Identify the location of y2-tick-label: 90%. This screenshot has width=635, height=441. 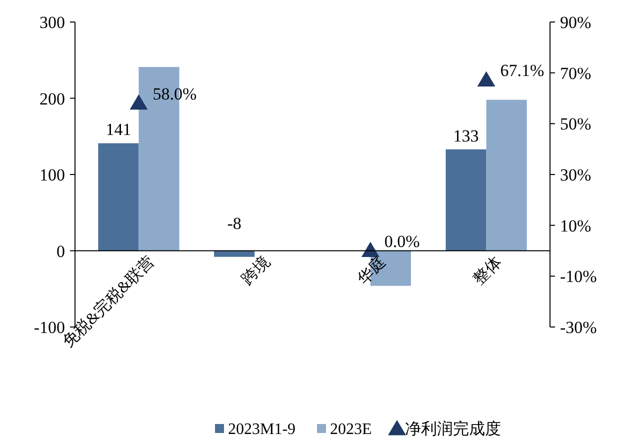
(576, 22).